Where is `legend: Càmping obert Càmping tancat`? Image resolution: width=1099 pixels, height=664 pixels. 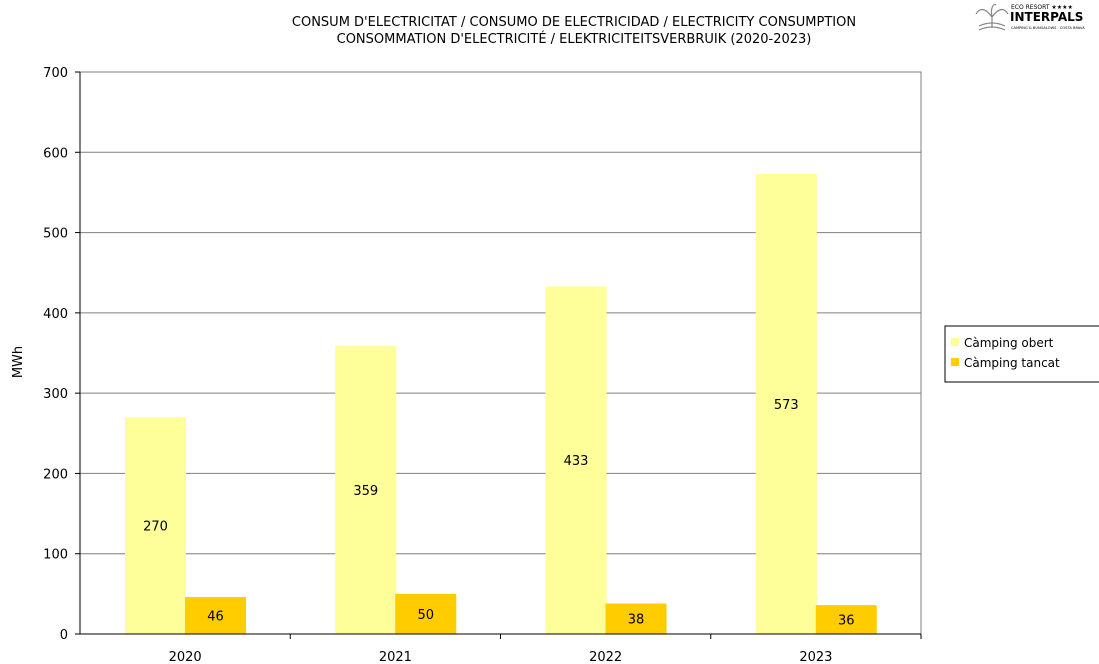 legend: Càmping obert Càmping tancat is located at coordinates (1021, 354).